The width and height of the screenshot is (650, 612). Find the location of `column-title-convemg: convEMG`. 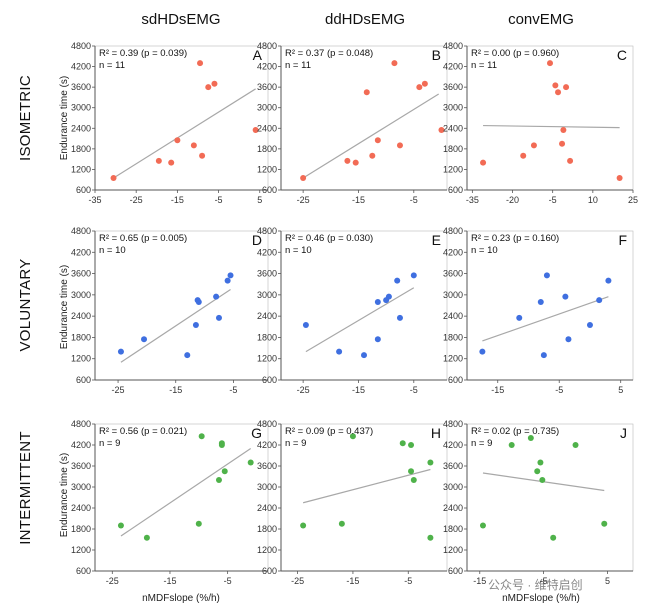

column-title-convemg: convEMG is located at coordinates (541, 19).